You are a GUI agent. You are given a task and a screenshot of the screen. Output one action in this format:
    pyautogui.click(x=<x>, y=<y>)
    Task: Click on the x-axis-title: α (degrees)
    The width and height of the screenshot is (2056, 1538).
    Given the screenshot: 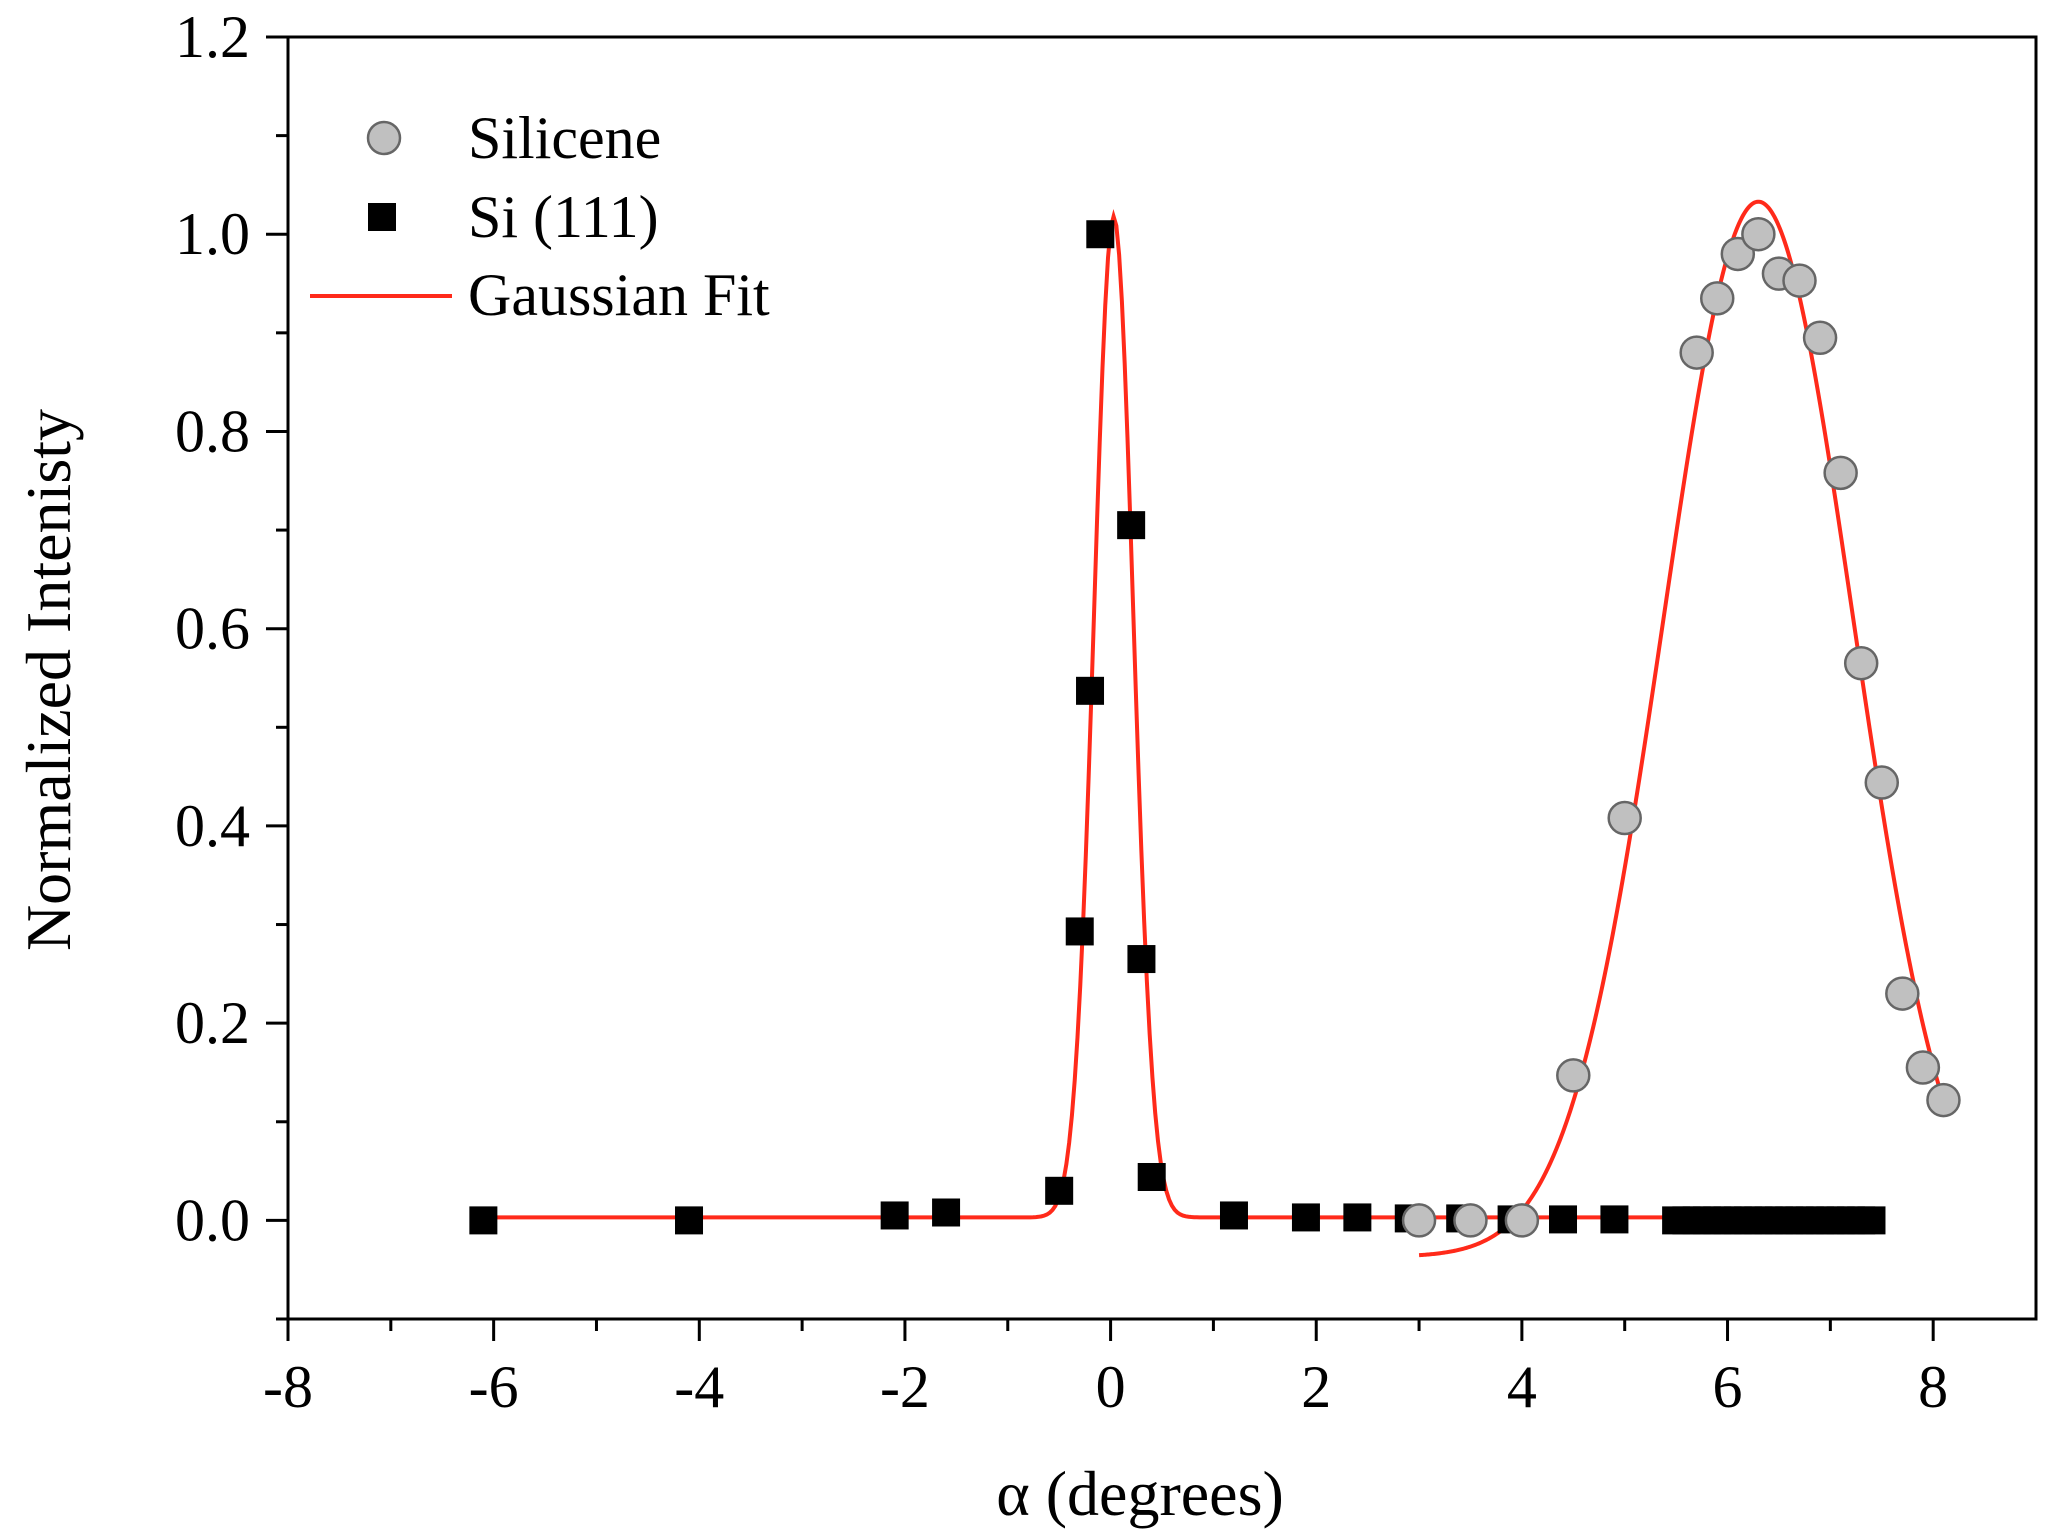 What is the action you would take?
    pyautogui.click(x=1140, y=1493)
    